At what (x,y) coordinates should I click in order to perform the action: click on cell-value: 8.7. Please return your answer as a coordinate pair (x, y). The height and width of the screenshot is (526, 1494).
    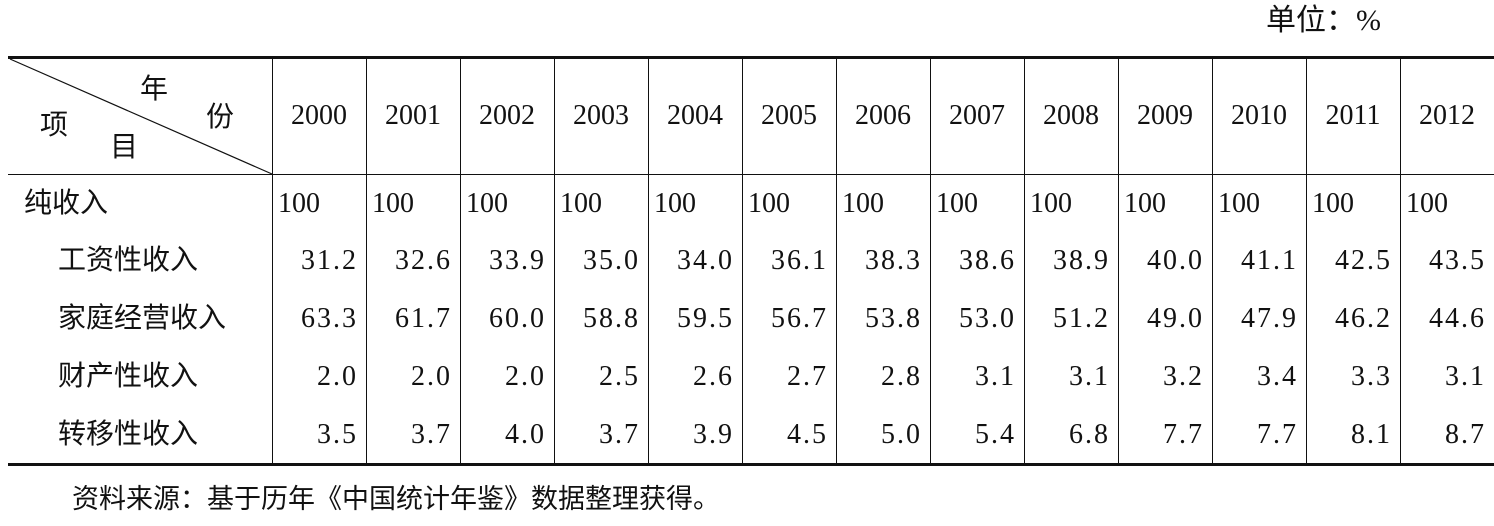
    Looking at the image, I should click on (1465, 434).